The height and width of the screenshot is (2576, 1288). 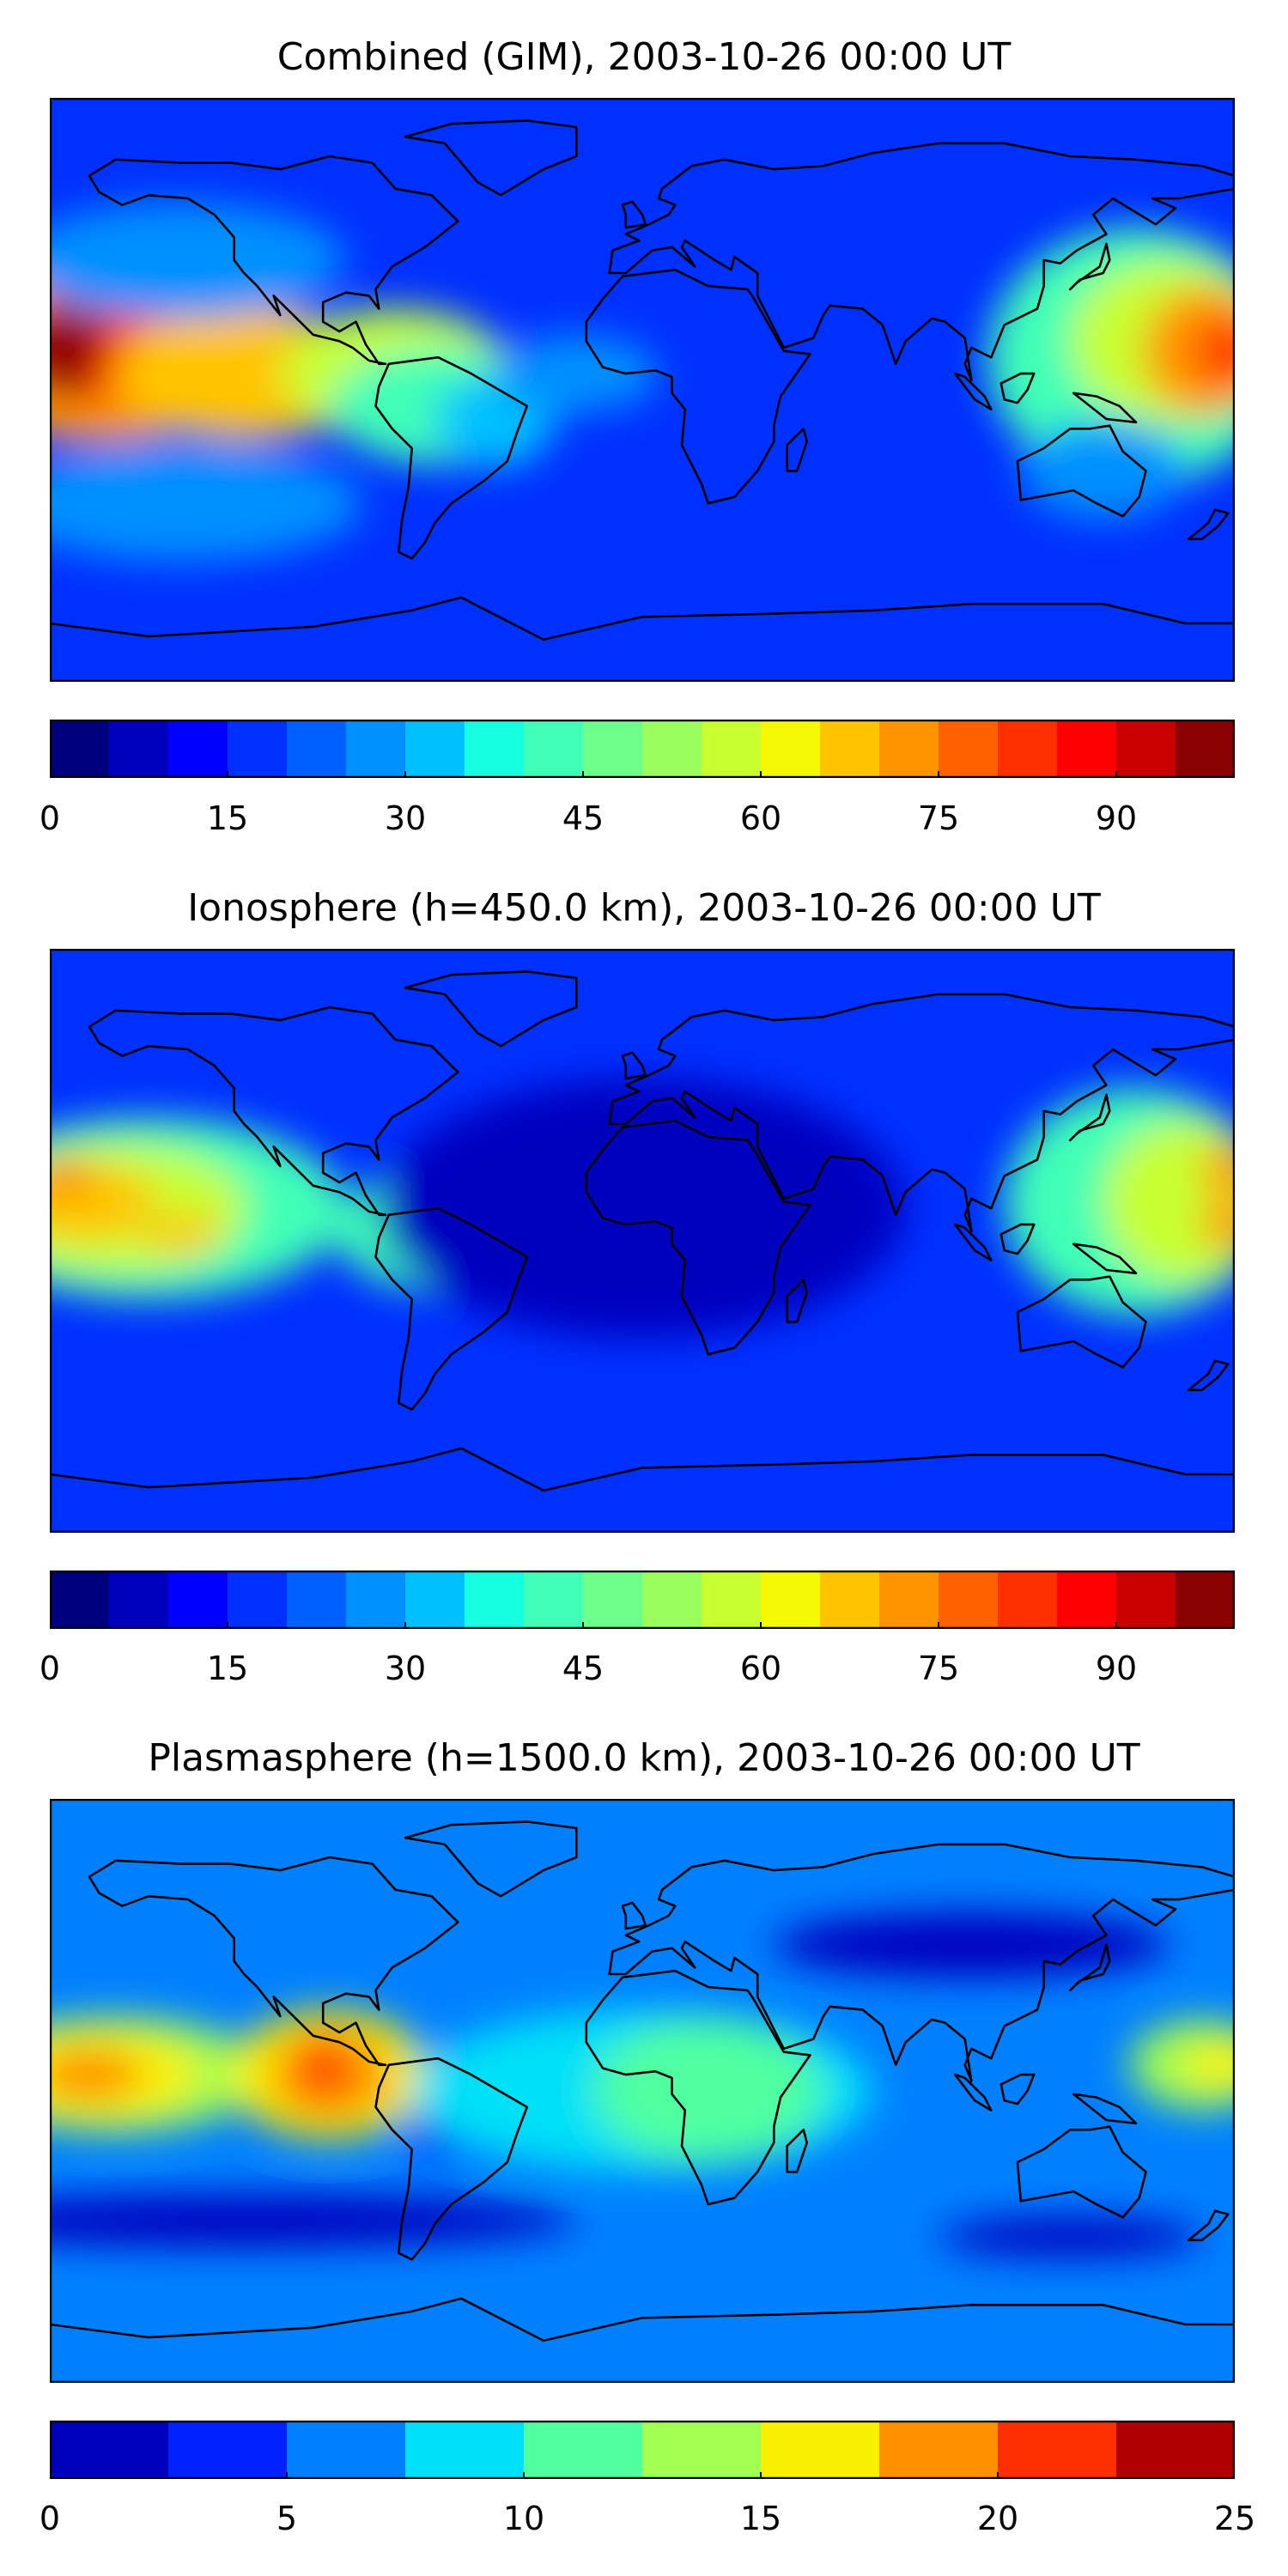 What do you see at coordinates (760, 1668) in the screenshot?
I see `colorbar-tick-label: 60` at bounding box center [760, 1668].